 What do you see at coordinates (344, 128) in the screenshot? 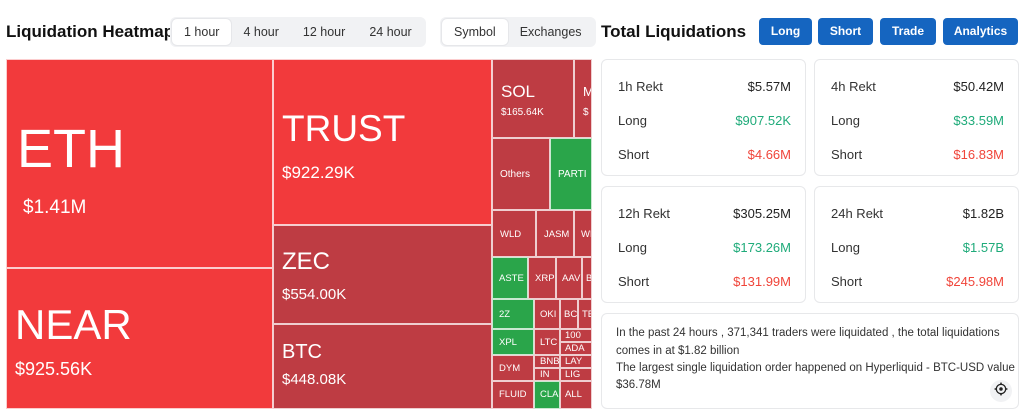
I see `tile-symbol: TRUST` at bounding box center [344, 128].